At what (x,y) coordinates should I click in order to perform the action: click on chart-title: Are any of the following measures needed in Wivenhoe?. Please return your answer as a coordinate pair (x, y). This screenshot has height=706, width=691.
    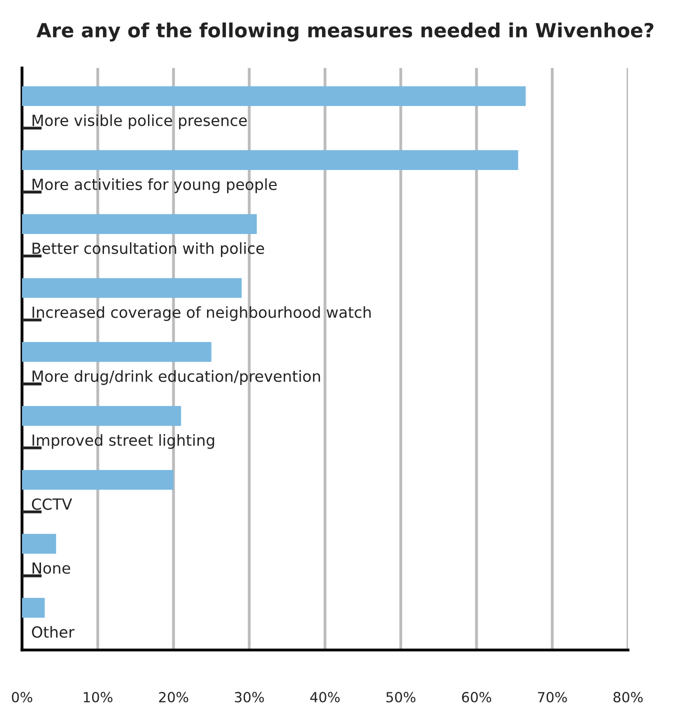
    Looking at the image, I should click on (345, 32).